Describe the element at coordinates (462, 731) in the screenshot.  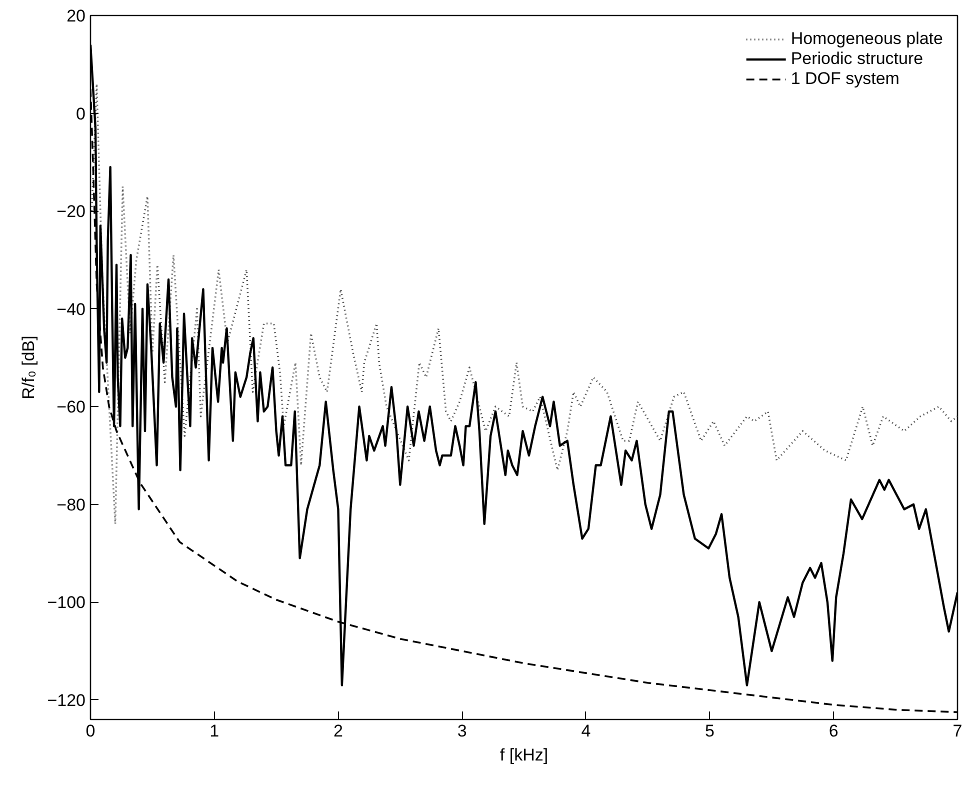
I see `x-tick-label: 3` at that location.